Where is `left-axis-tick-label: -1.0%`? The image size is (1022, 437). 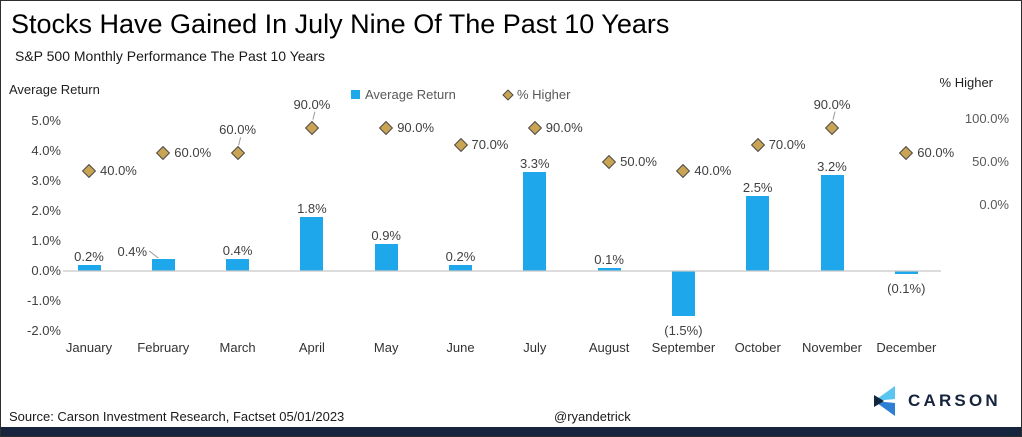 left-axis-tick-label: -1.0% is located at coordinates (44, 300).